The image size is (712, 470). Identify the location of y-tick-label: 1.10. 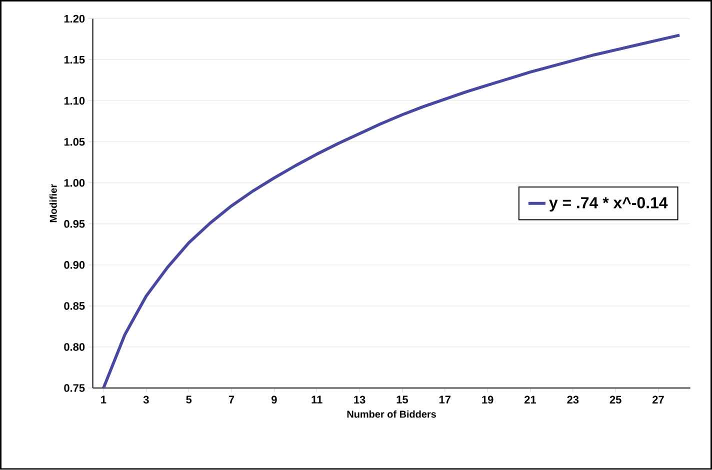
(74, 101).